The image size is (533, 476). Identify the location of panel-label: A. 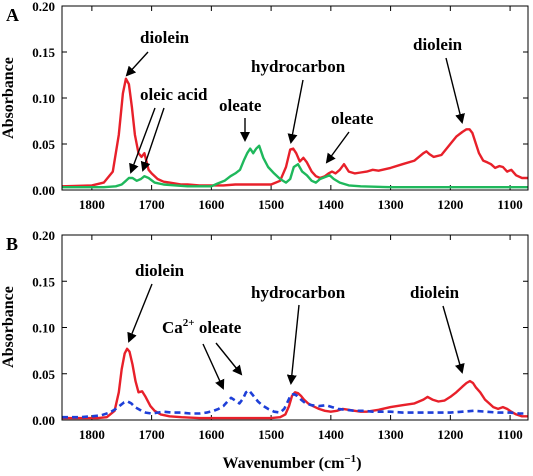
(12, 15).